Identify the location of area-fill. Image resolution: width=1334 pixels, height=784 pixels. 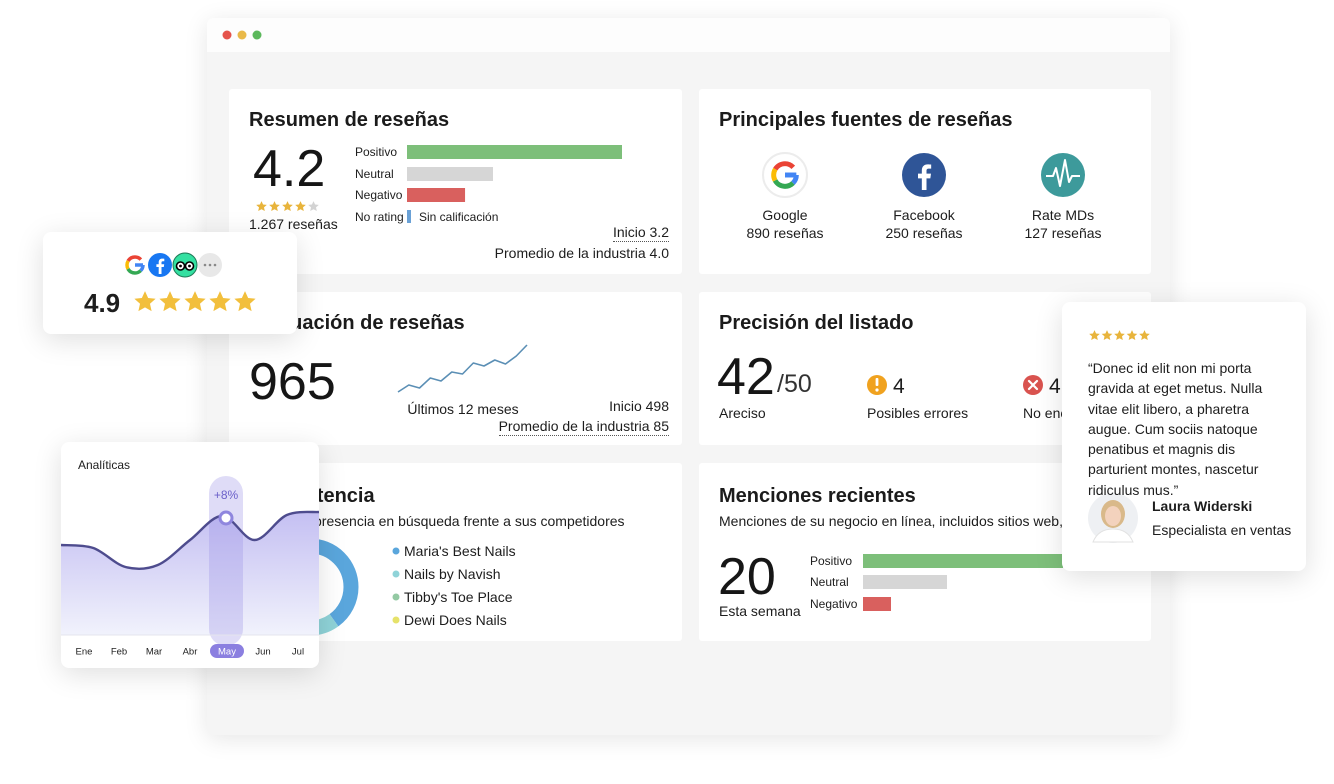
(190, 573).